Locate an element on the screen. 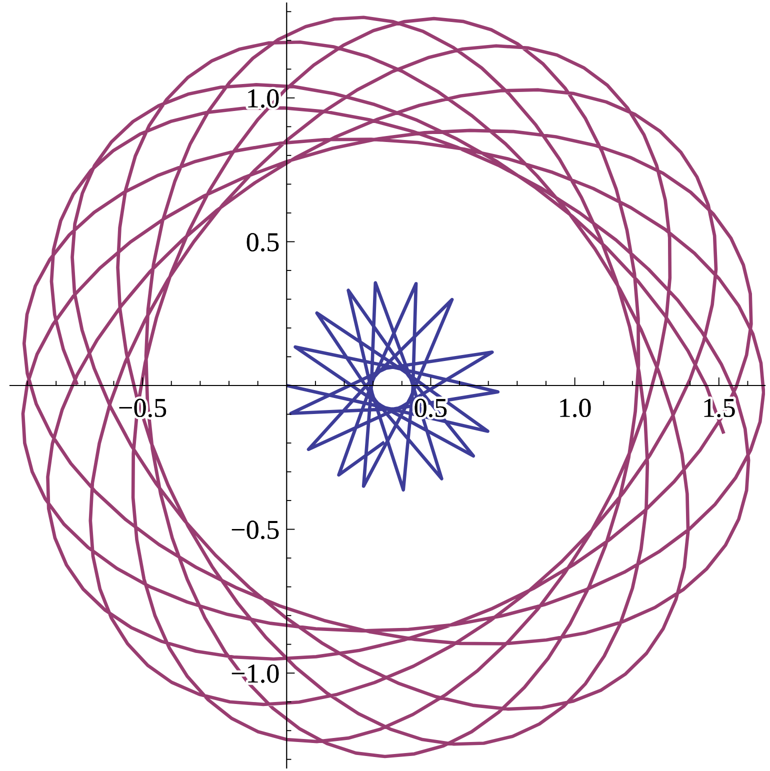 Image resolution: width=770 pixels, height=771 pixels. line-series is located at coordinates (392, 386).